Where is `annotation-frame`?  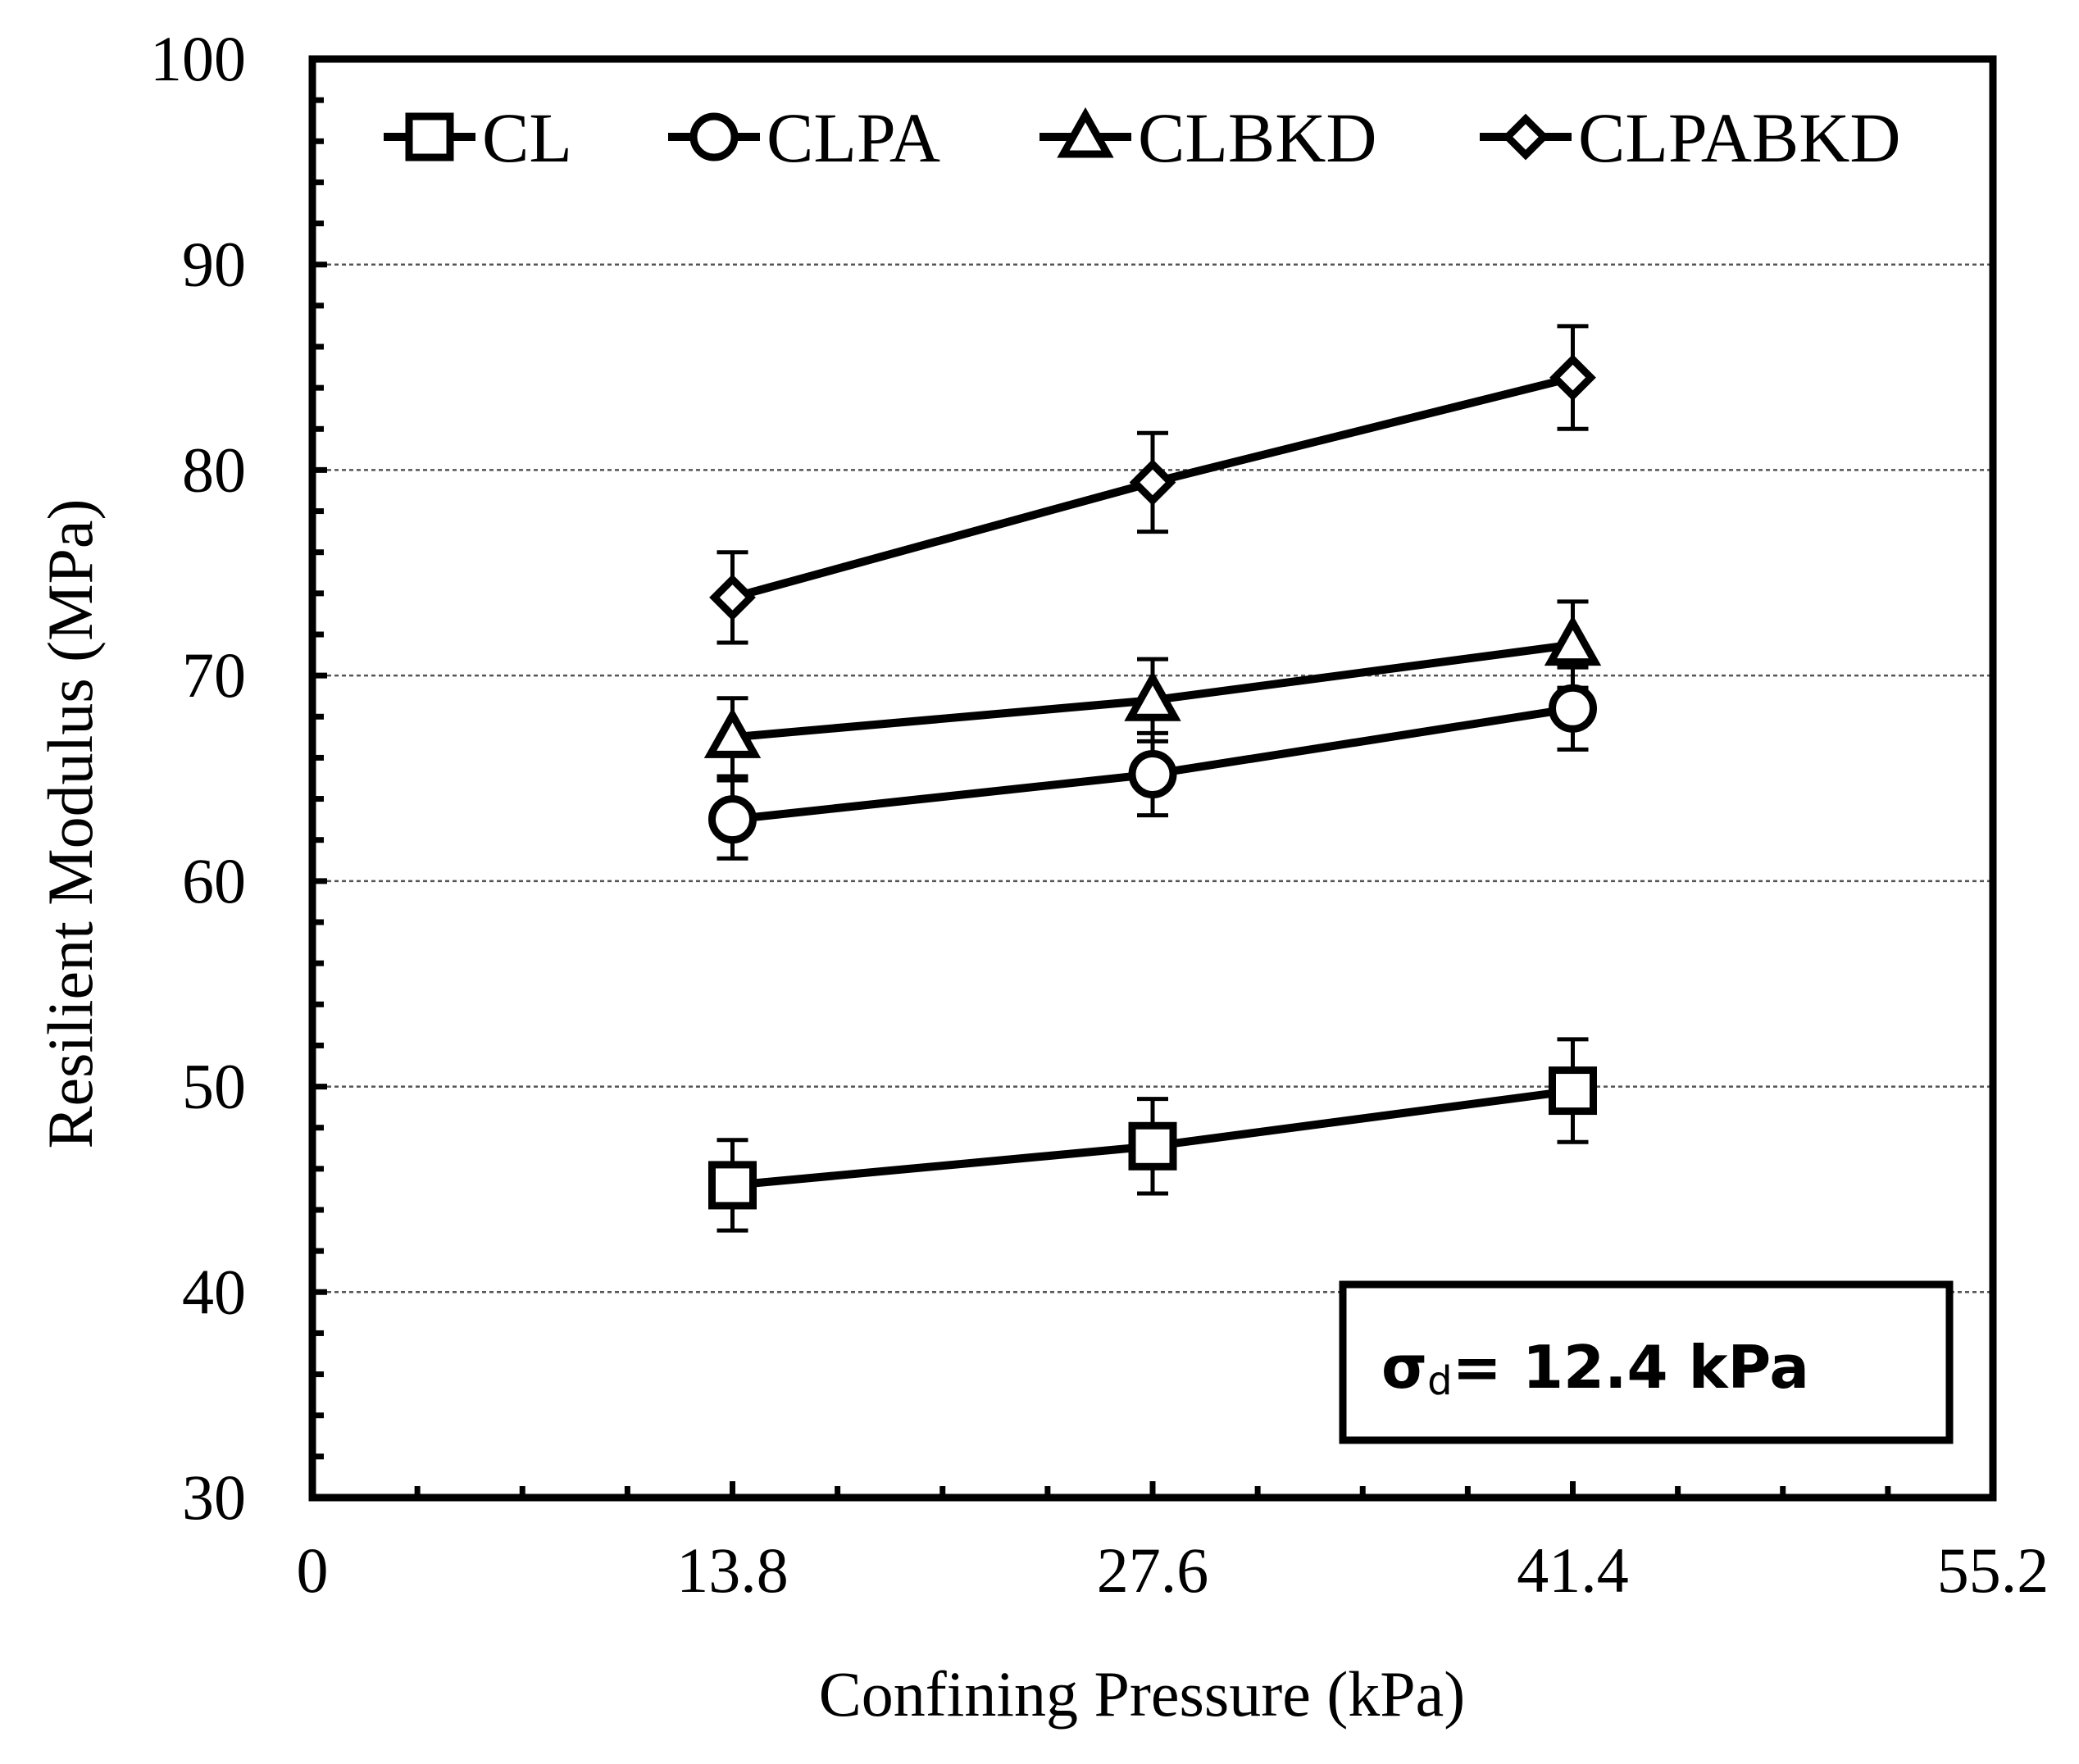
annotation-frame is located at coordinates (1646, 1362).